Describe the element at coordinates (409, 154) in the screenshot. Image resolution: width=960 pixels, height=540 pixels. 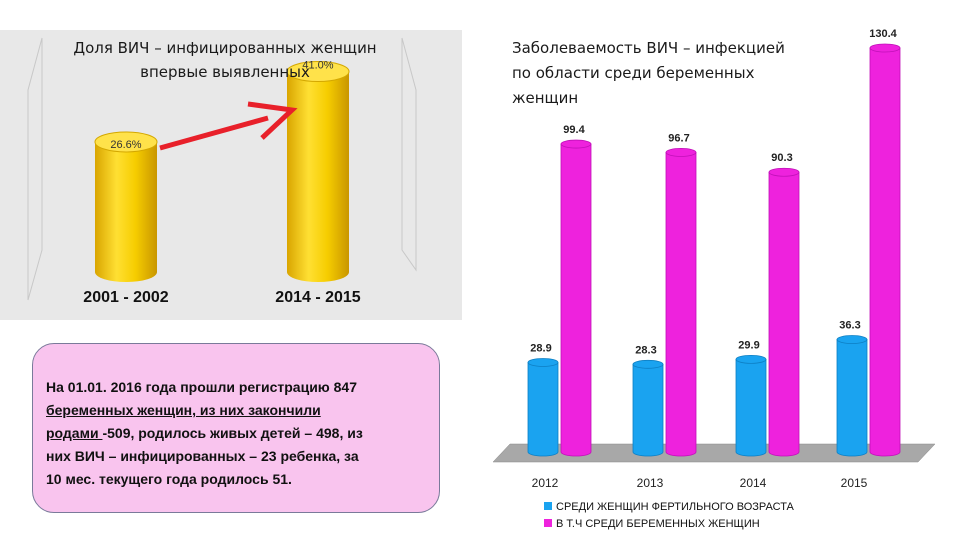
I see `wall-right-edge` at that location.